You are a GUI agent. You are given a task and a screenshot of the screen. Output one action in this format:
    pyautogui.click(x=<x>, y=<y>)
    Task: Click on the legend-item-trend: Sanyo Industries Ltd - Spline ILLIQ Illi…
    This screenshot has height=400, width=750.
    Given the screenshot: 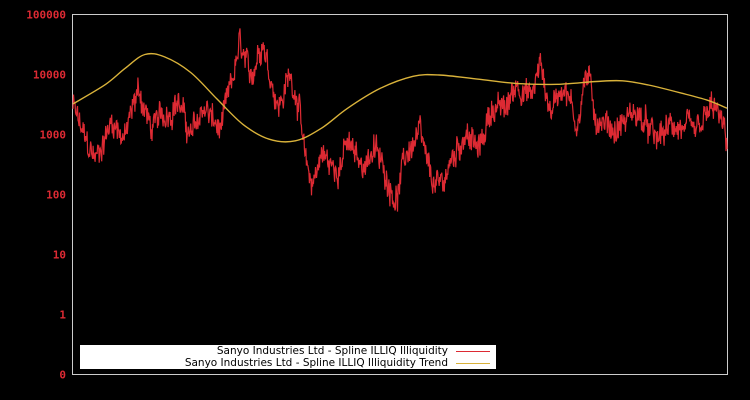 What is the action you would take?
    pyautogui.click(x=337, y=363)
    